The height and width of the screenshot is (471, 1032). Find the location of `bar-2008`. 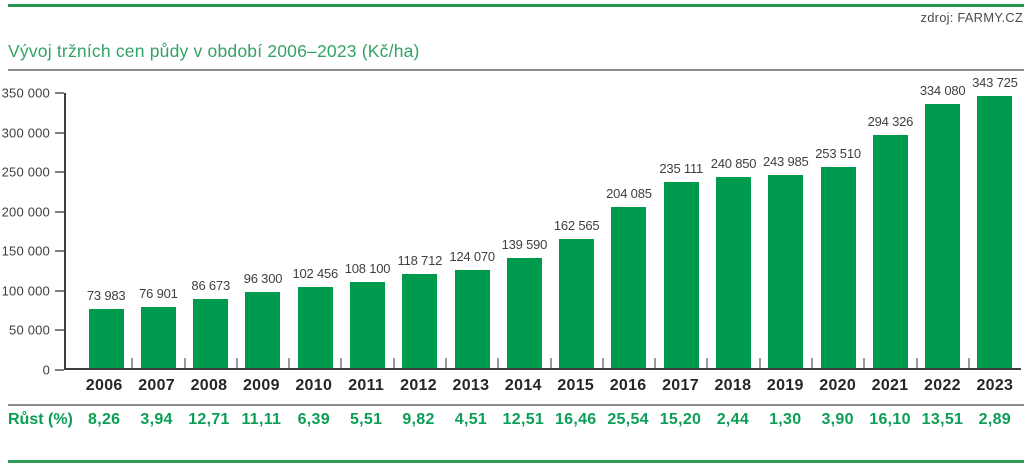

bar-2008 is located at coordinates (211, 333).